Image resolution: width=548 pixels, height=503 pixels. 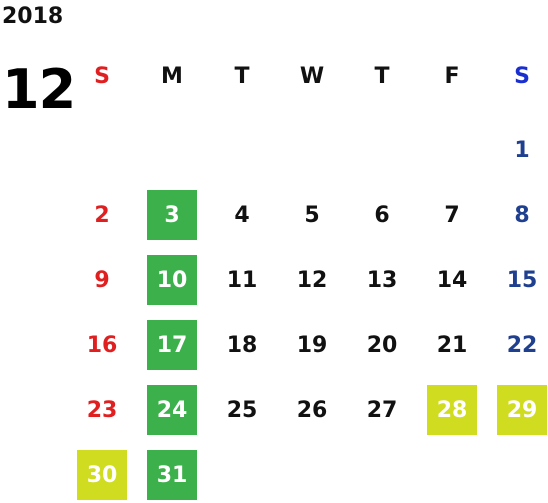 What do you see at coordinates (172, 215) in the screenshot?
I see `day-cell: 3` at bounding box center [172, 215].